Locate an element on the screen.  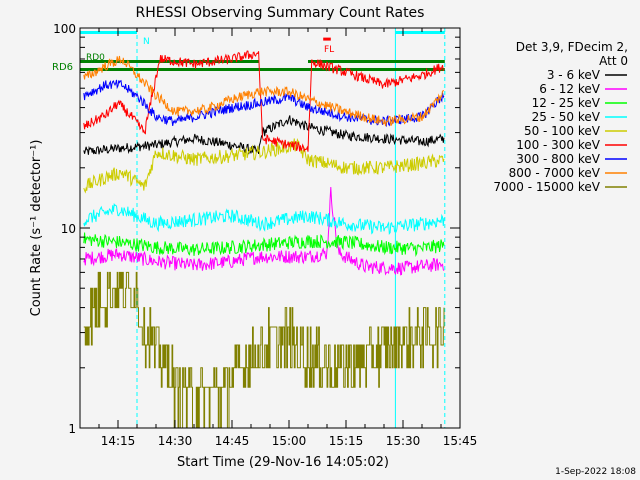
legend-label: 6 - 12 keV is located at coordinates (570, 89).